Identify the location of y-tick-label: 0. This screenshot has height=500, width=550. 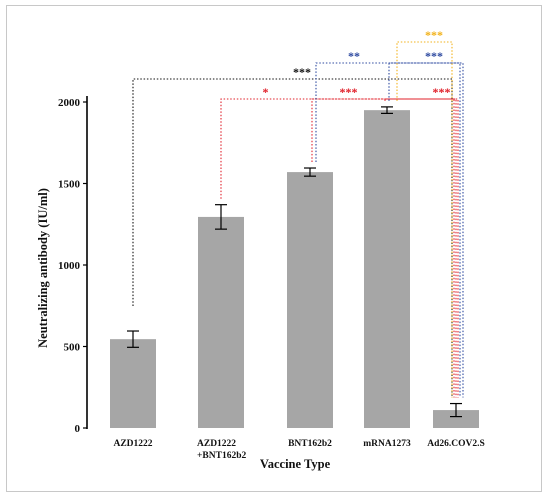
(78, 429).